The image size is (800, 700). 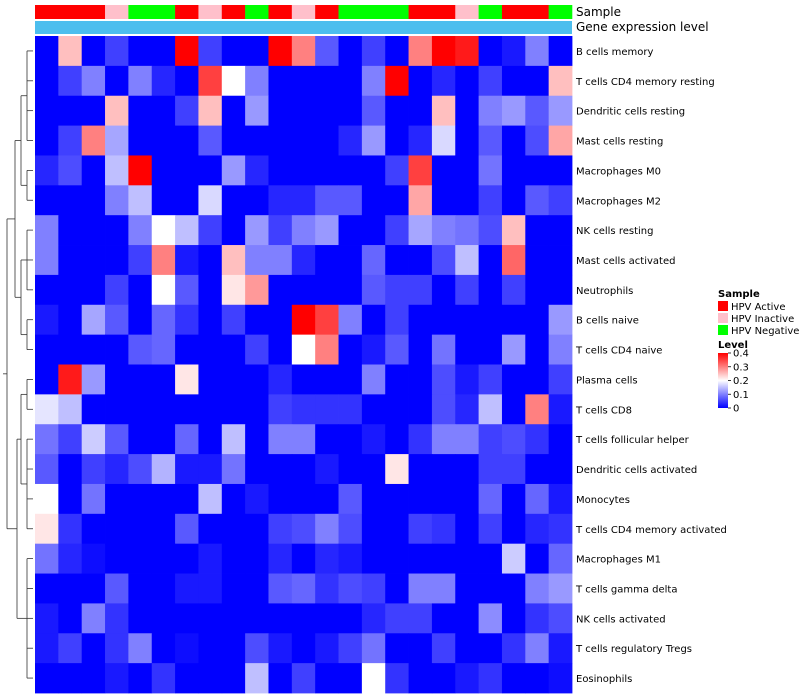 What do you see at coordinates (619, 142) in the screenshot?
I see `row-label: Mast cells resting` at bounding box center [619, 142].